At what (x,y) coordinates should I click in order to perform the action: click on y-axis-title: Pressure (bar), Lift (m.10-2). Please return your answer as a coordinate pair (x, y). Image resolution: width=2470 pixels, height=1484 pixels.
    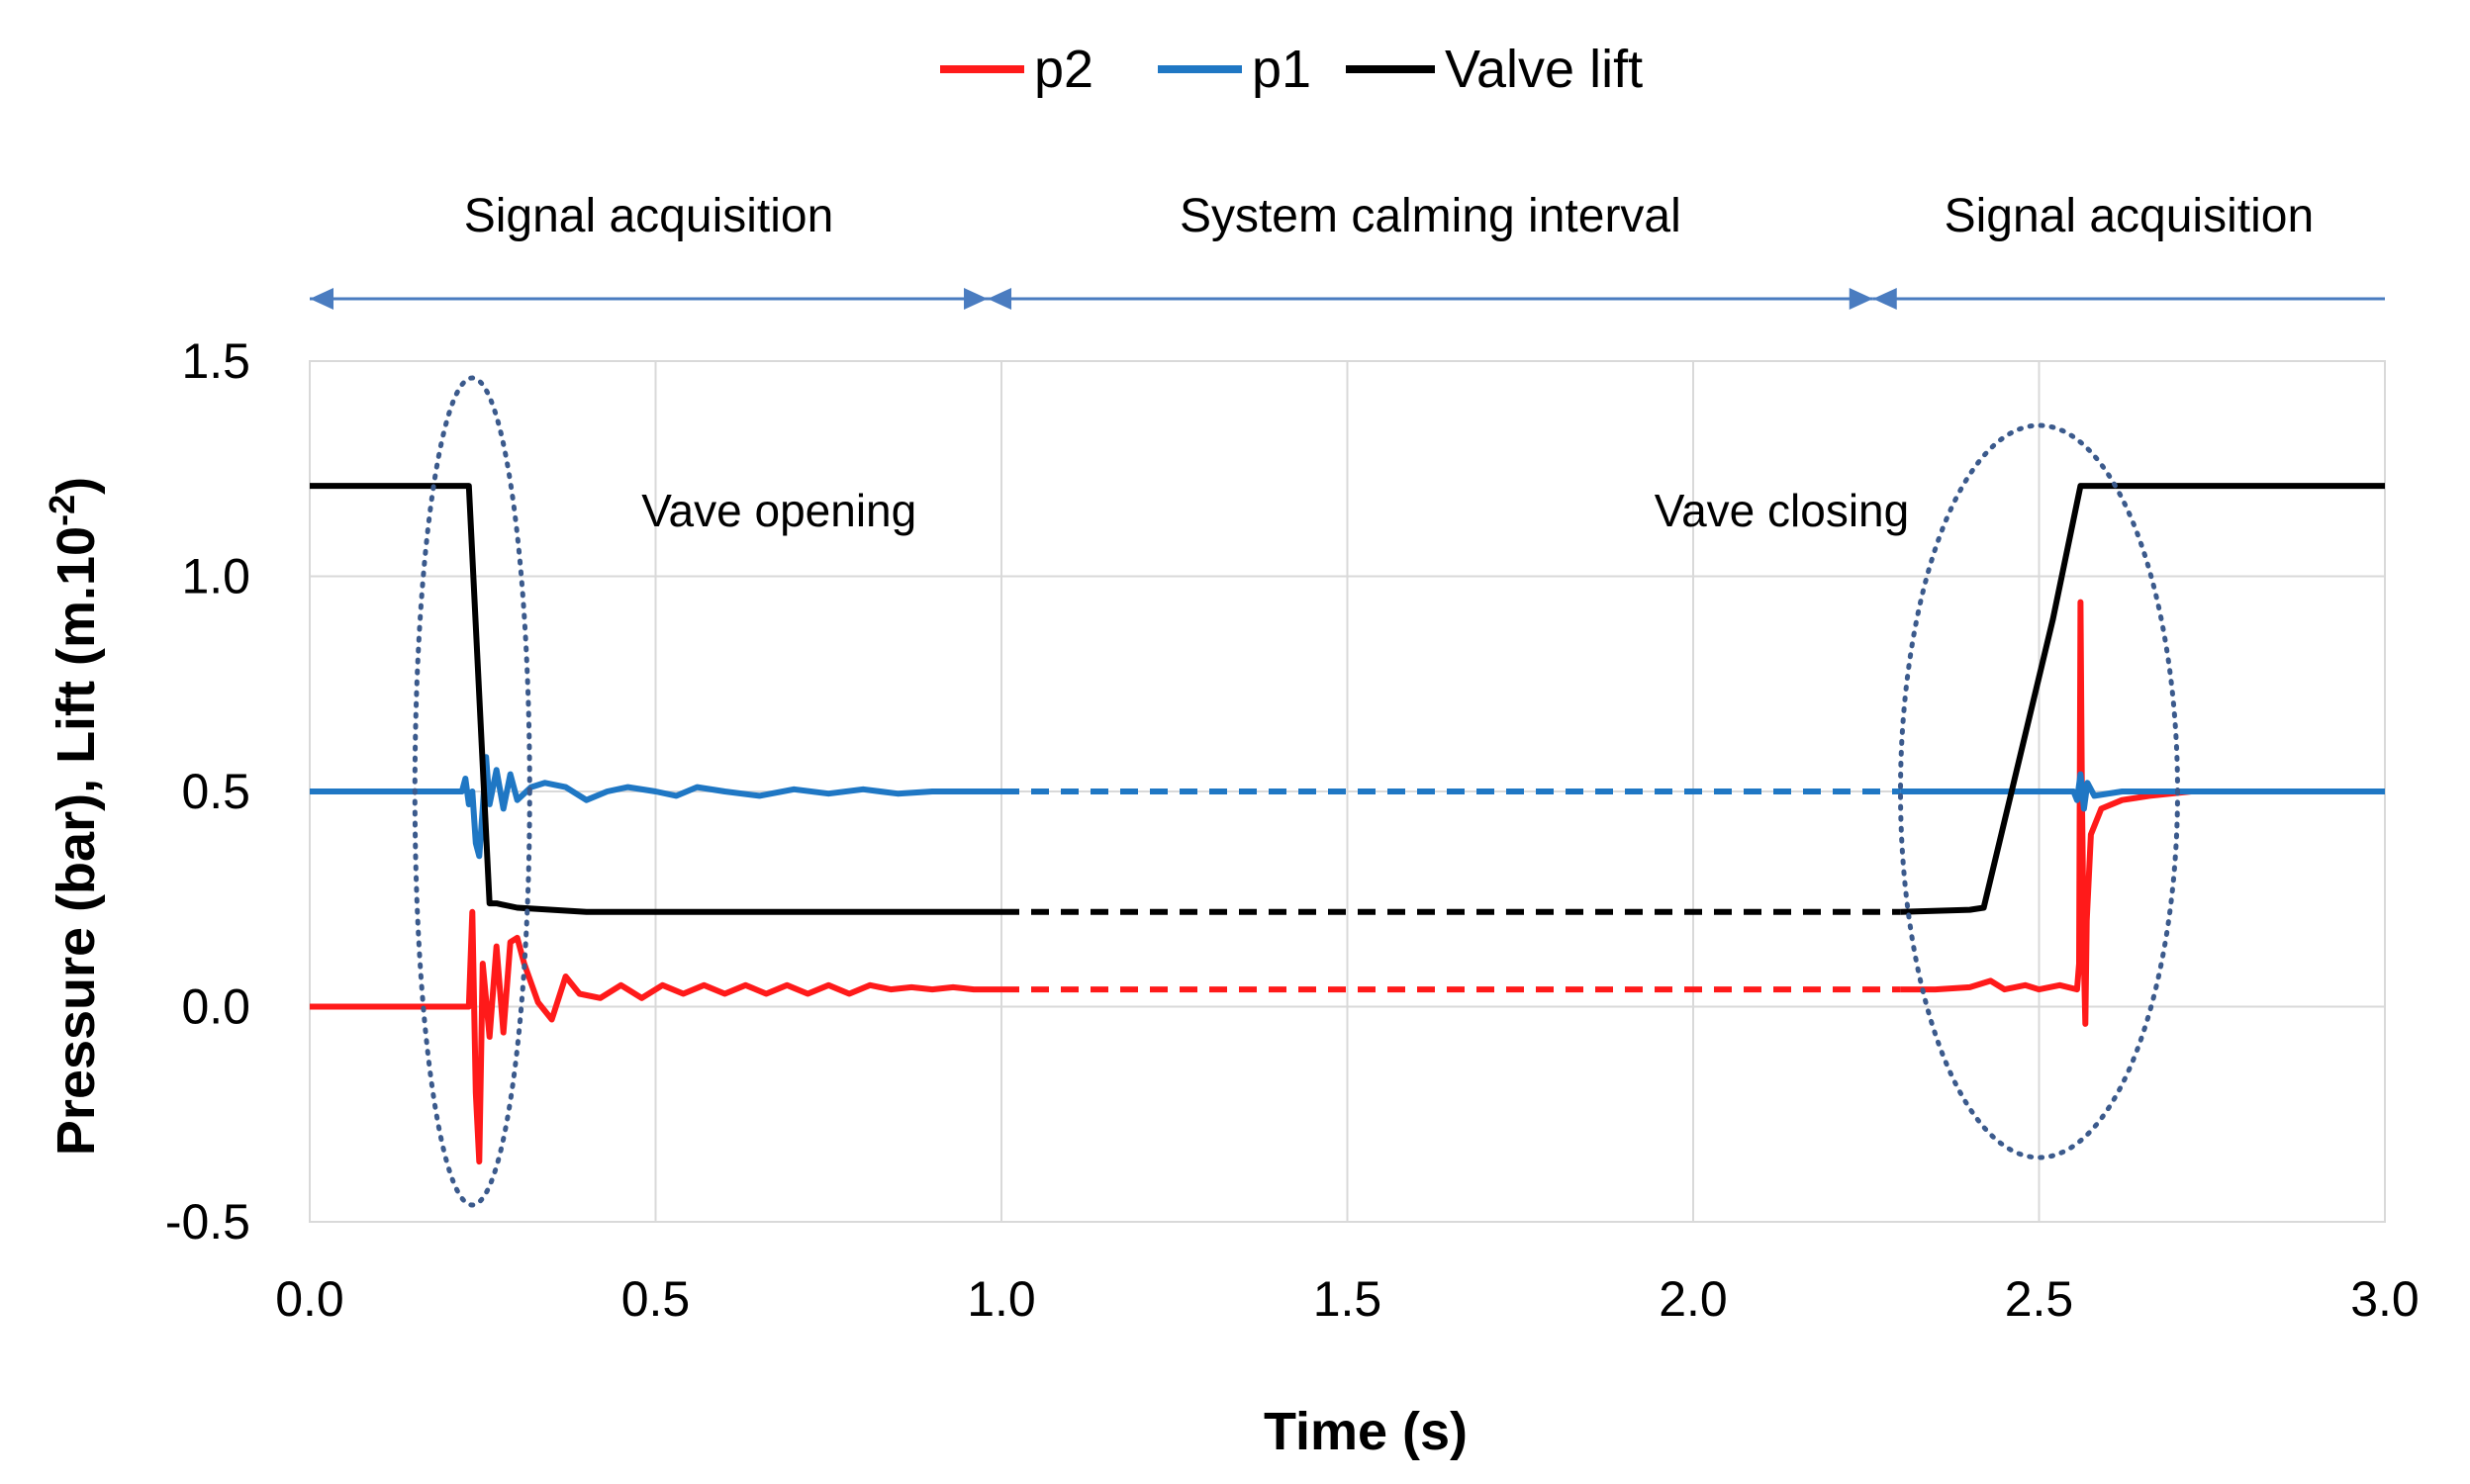
    Looking at the image, I should click on (74, 816).